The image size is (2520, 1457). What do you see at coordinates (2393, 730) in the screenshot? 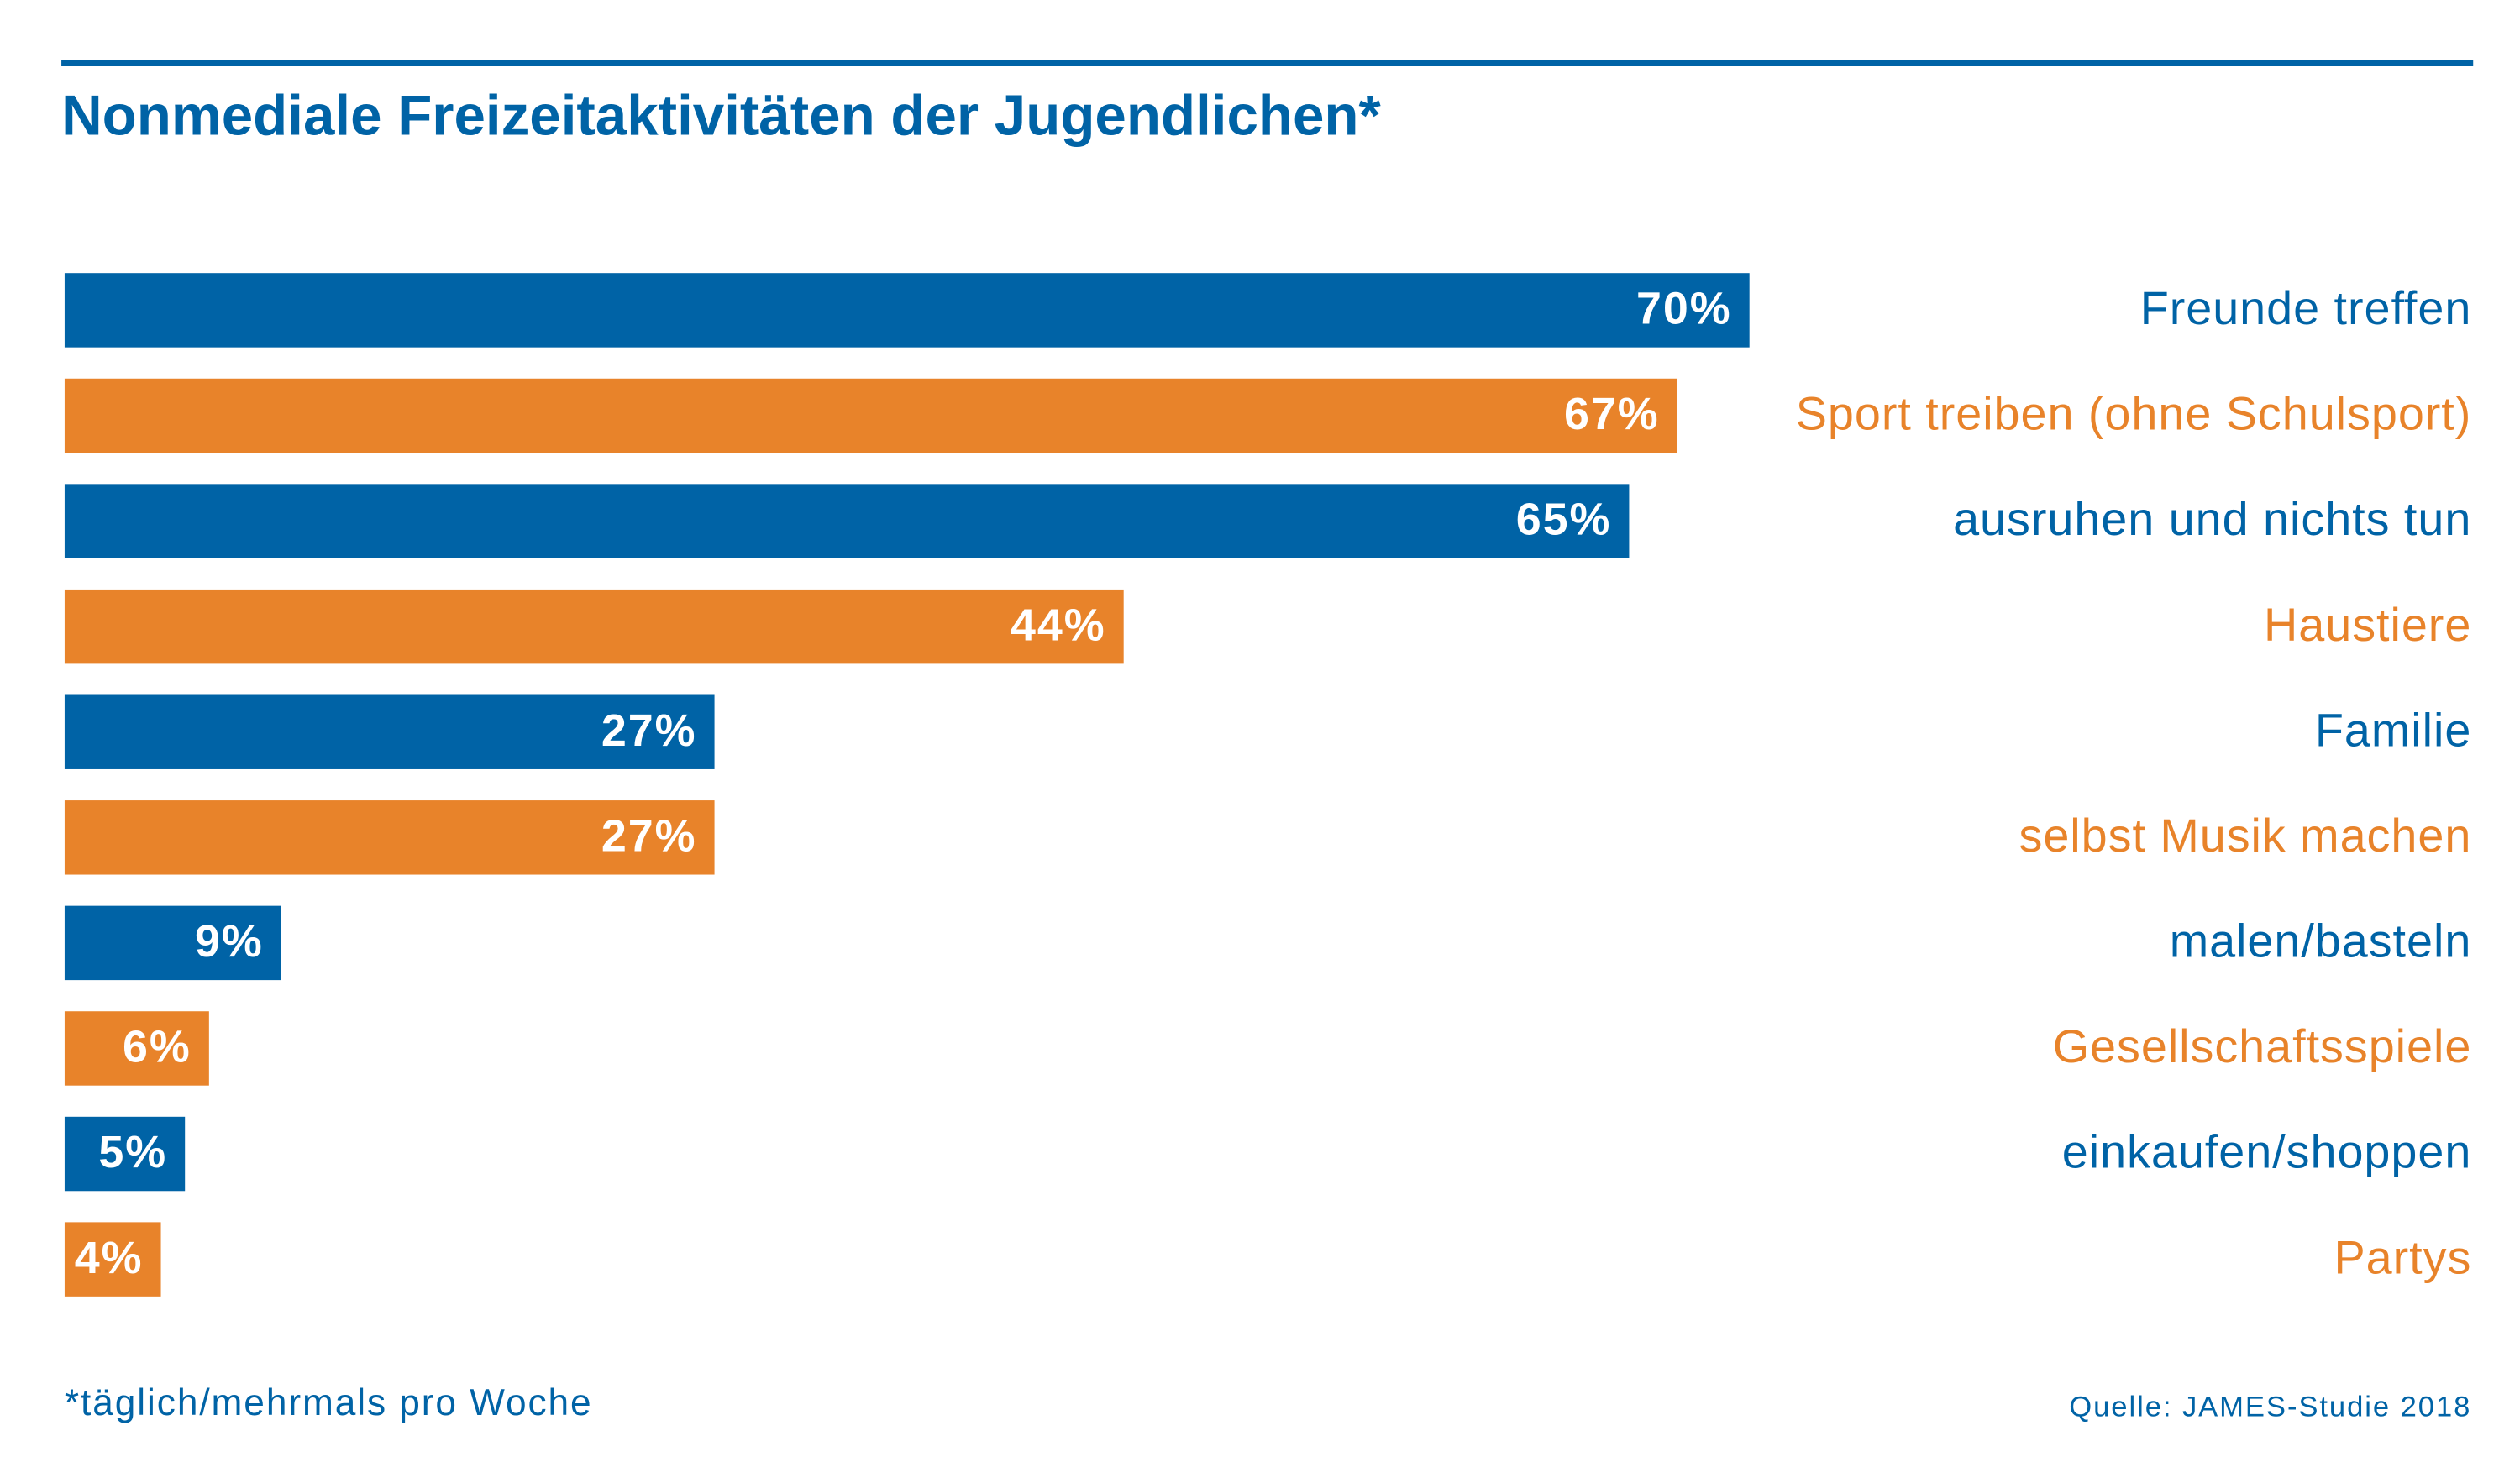
I see `category-label: Familie` at bounding box center [2393, 730].